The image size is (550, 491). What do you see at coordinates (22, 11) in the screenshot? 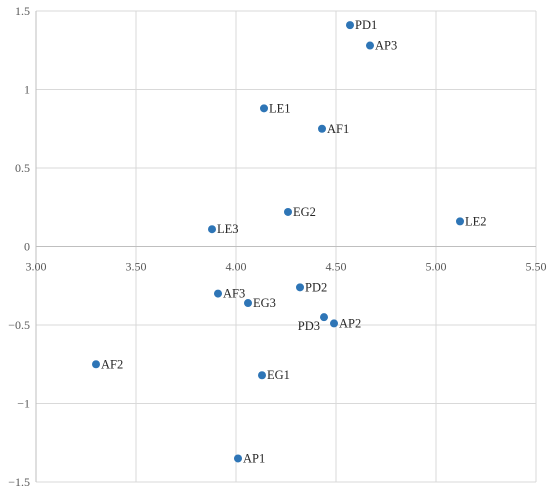
I see `y-tick-label: 1.5` at bounding box center [22, 11].